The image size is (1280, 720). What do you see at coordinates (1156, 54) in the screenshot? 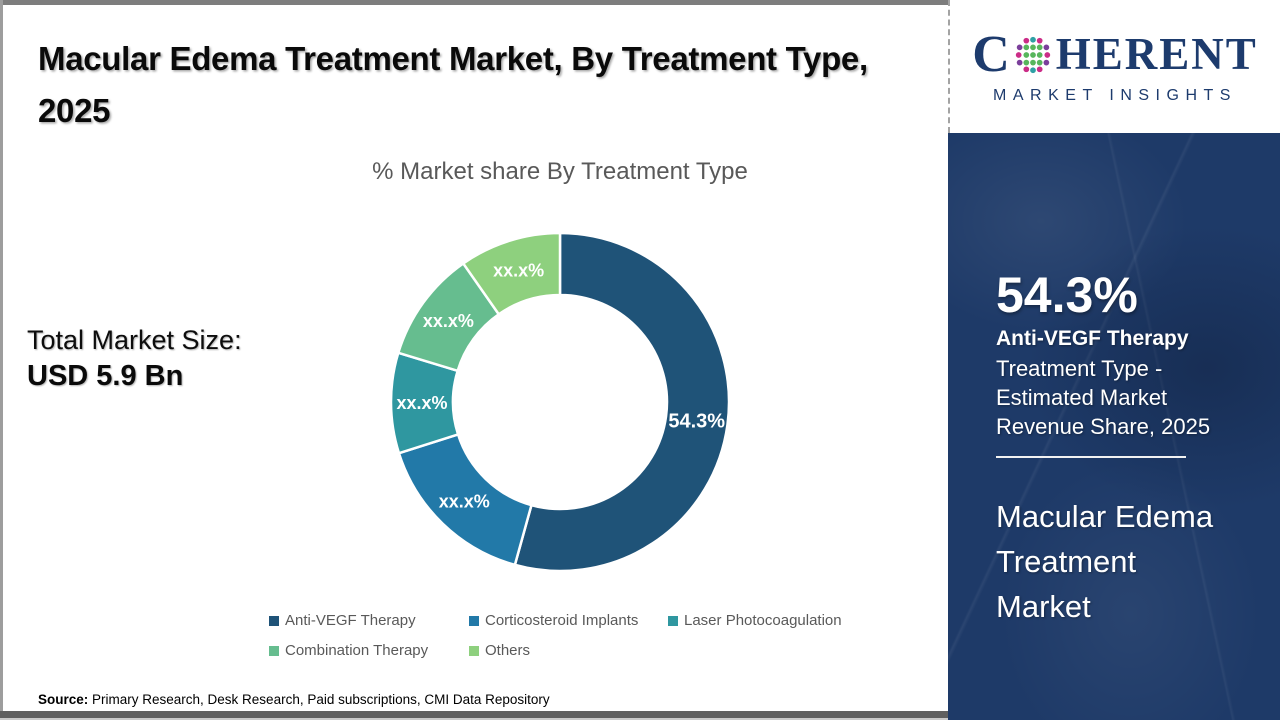
I see `logo-letters-herent: HERENT` at bounding box center [1156, 54].